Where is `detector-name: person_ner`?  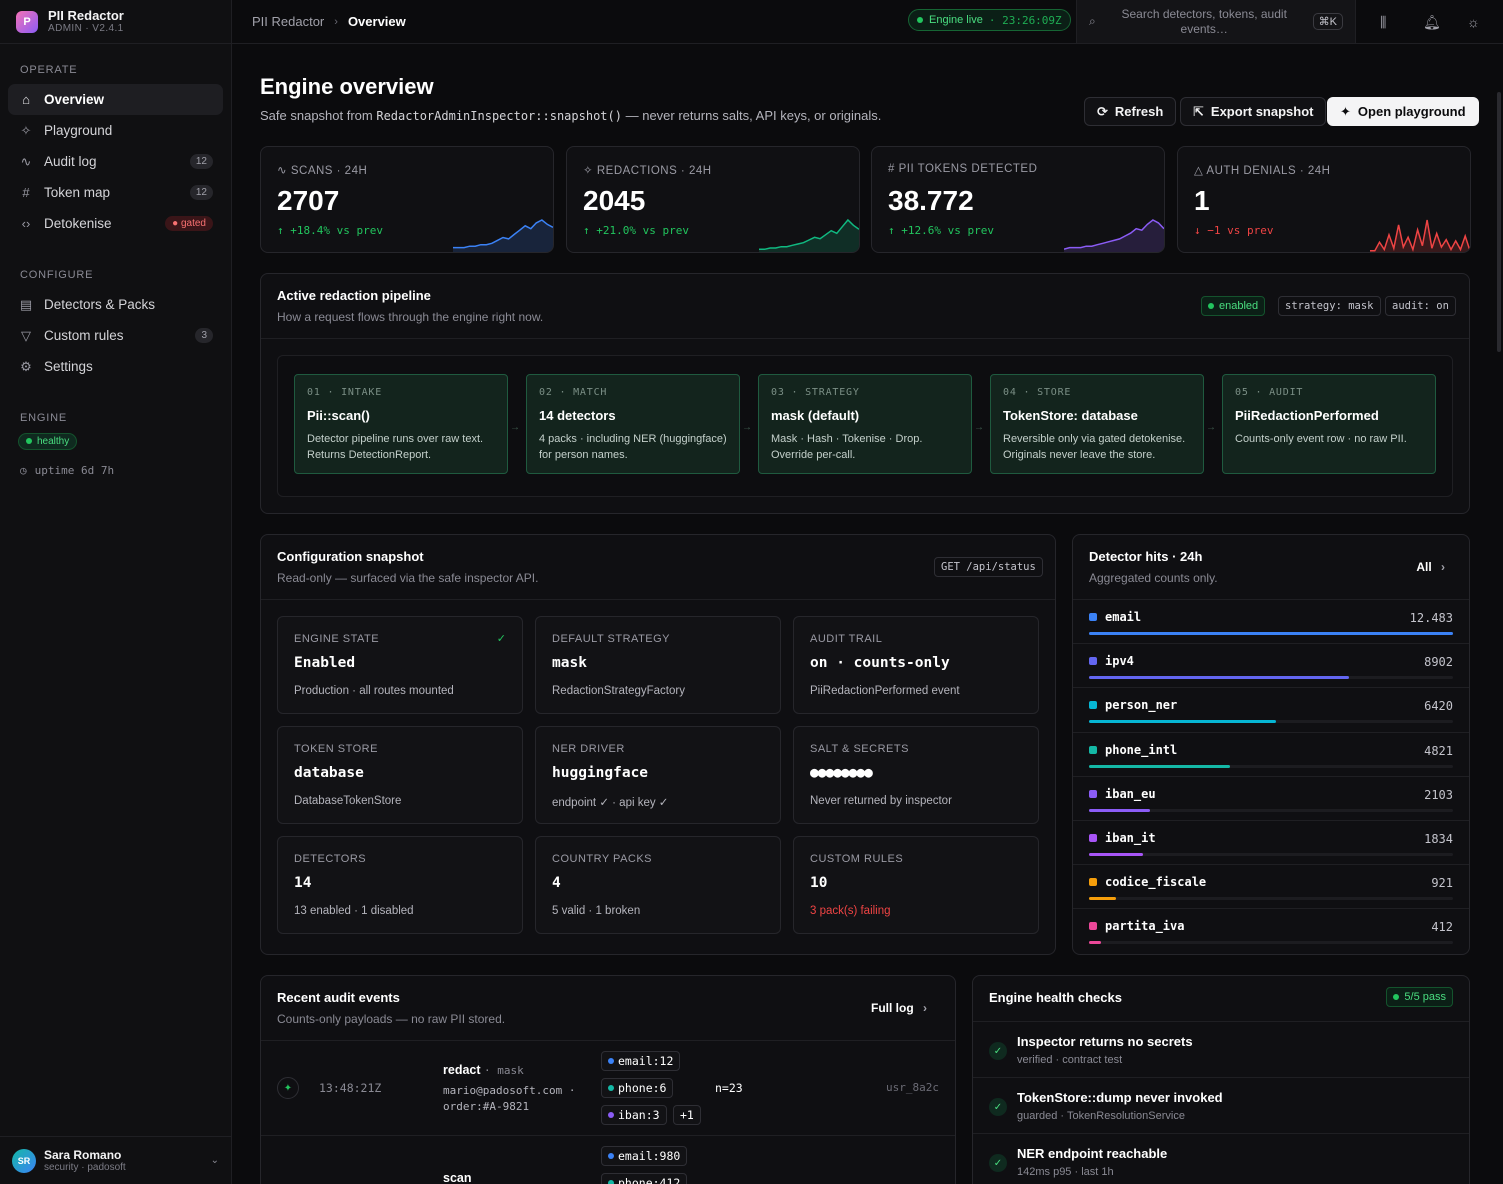
detector-name: person_ner is located at coordinates (1141, 705).